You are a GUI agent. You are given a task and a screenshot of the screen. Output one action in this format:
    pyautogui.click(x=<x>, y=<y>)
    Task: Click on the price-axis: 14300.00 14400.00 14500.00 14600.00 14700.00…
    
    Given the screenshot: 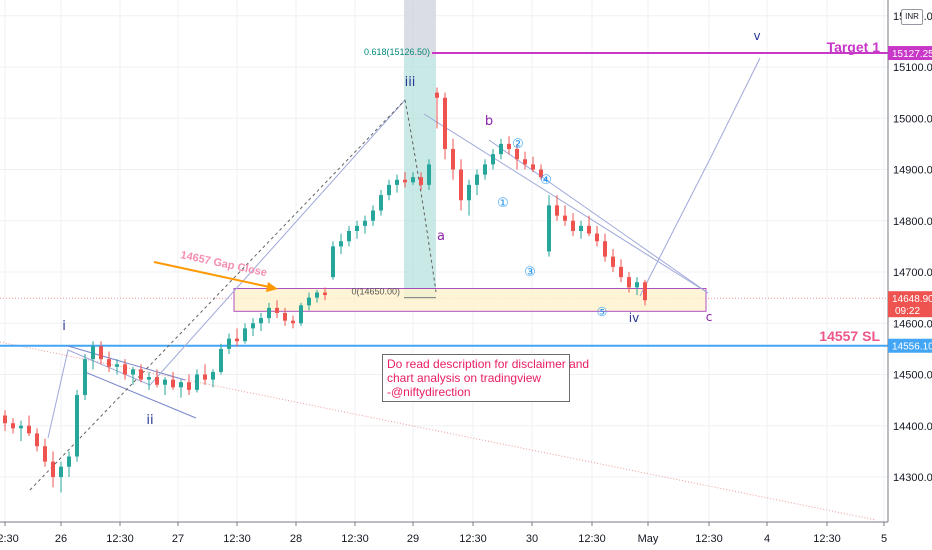 What is the action you would take?
    pyautogui.click(x=910, y=247)
    